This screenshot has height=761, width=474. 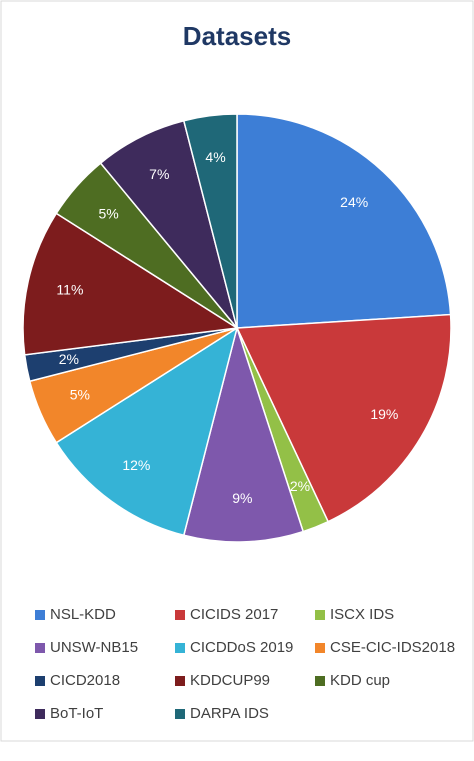 What do you see at coordinates (362, 614) in the screenshot?
I see `legend-label: ISCX IDS` at bounding box center [362, 614].